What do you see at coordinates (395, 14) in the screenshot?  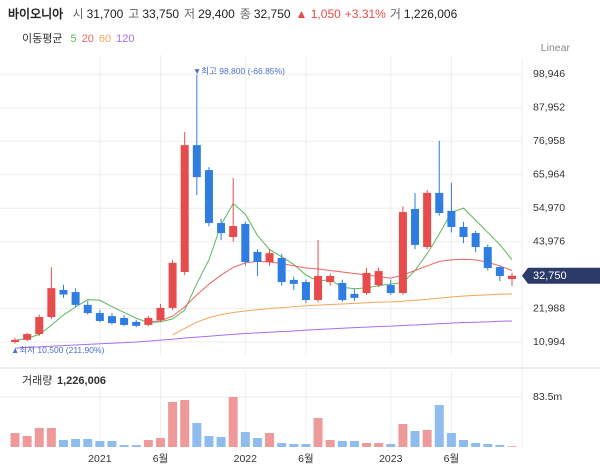 I see `quote-label: 거` at bounding box center [395, 14].